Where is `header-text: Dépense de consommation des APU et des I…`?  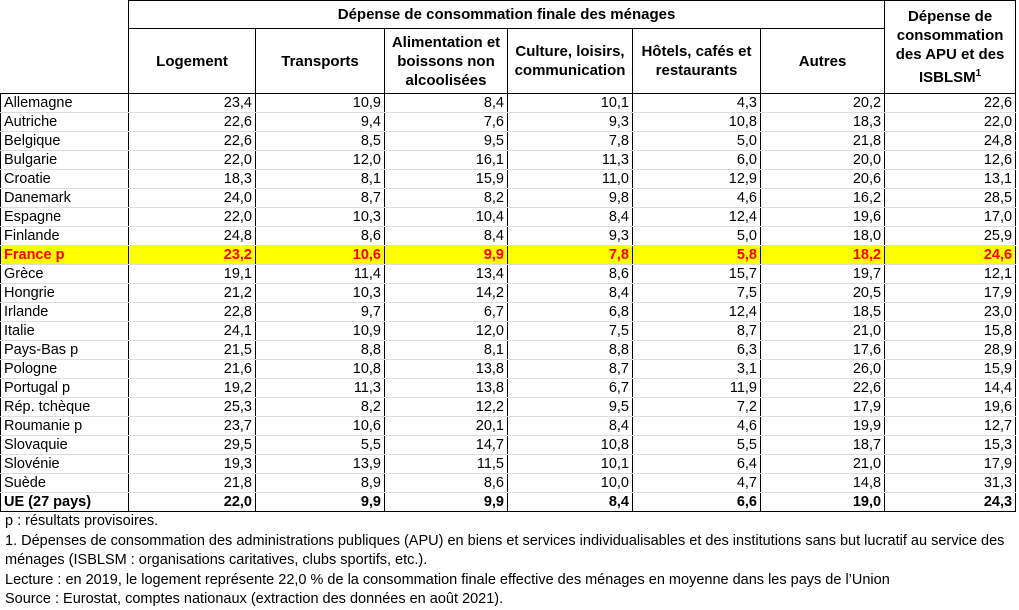 header-text: Dépense de consommation des APU et des I… is located at coordinates (950, 47).